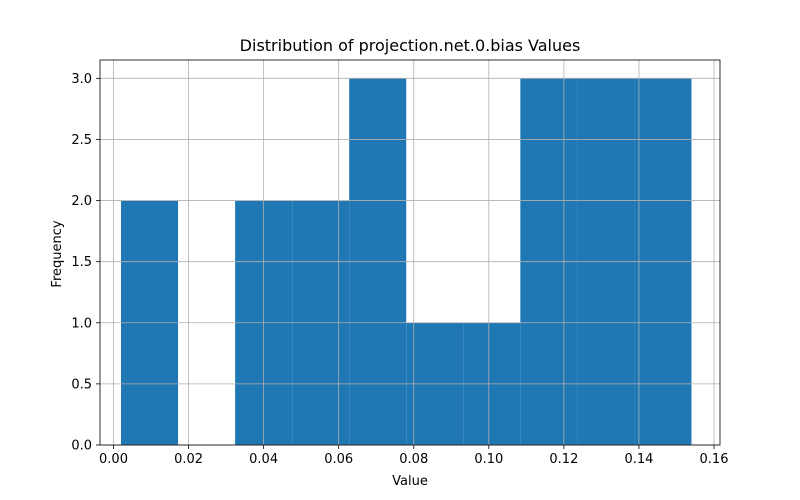 The width and height of the screenshot is (800, 500). Describe the element at coordinates (81, 140) in the screenshot. I see `y-tick-label-5: 2.5` at that location.